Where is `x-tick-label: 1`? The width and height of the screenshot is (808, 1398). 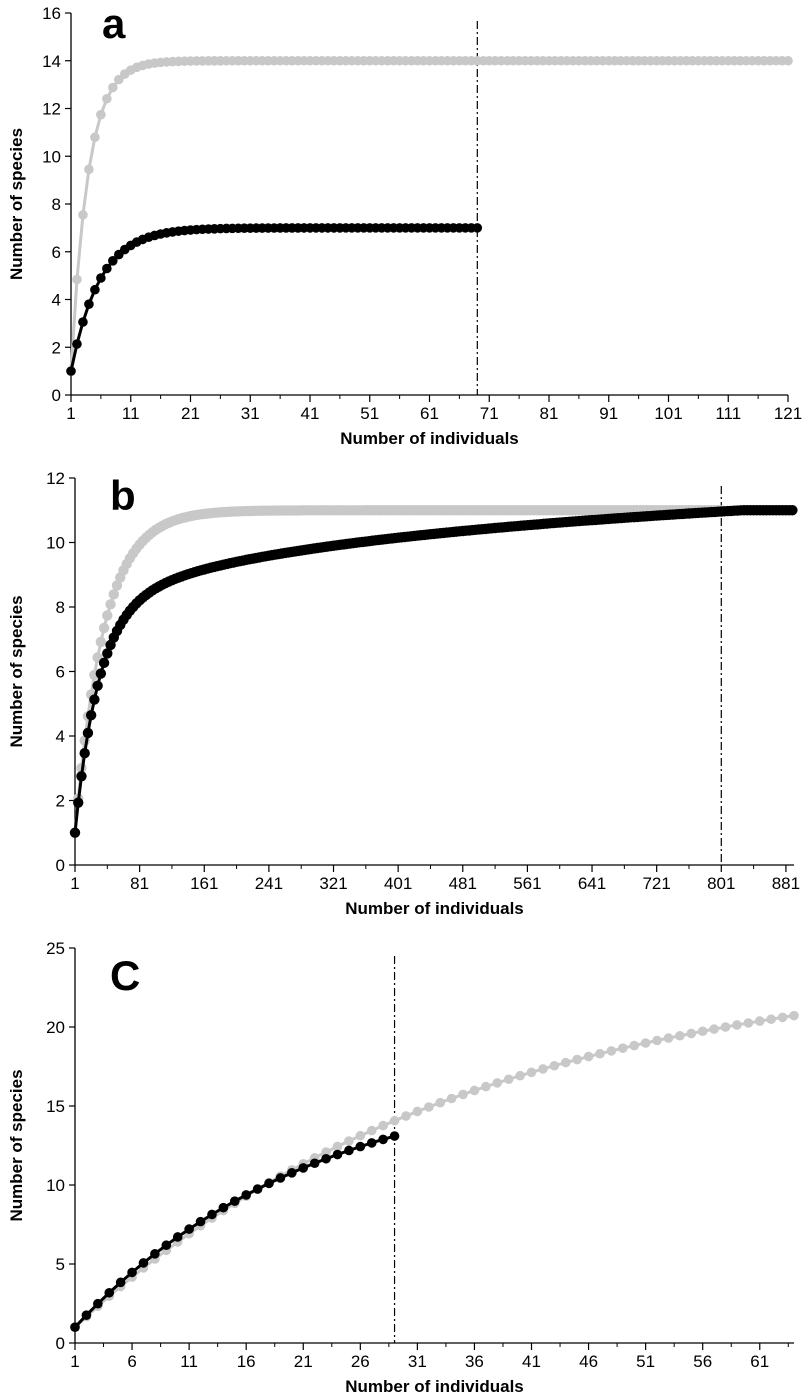 x-tick-label: 1 is located at coordinates (74, 1361).